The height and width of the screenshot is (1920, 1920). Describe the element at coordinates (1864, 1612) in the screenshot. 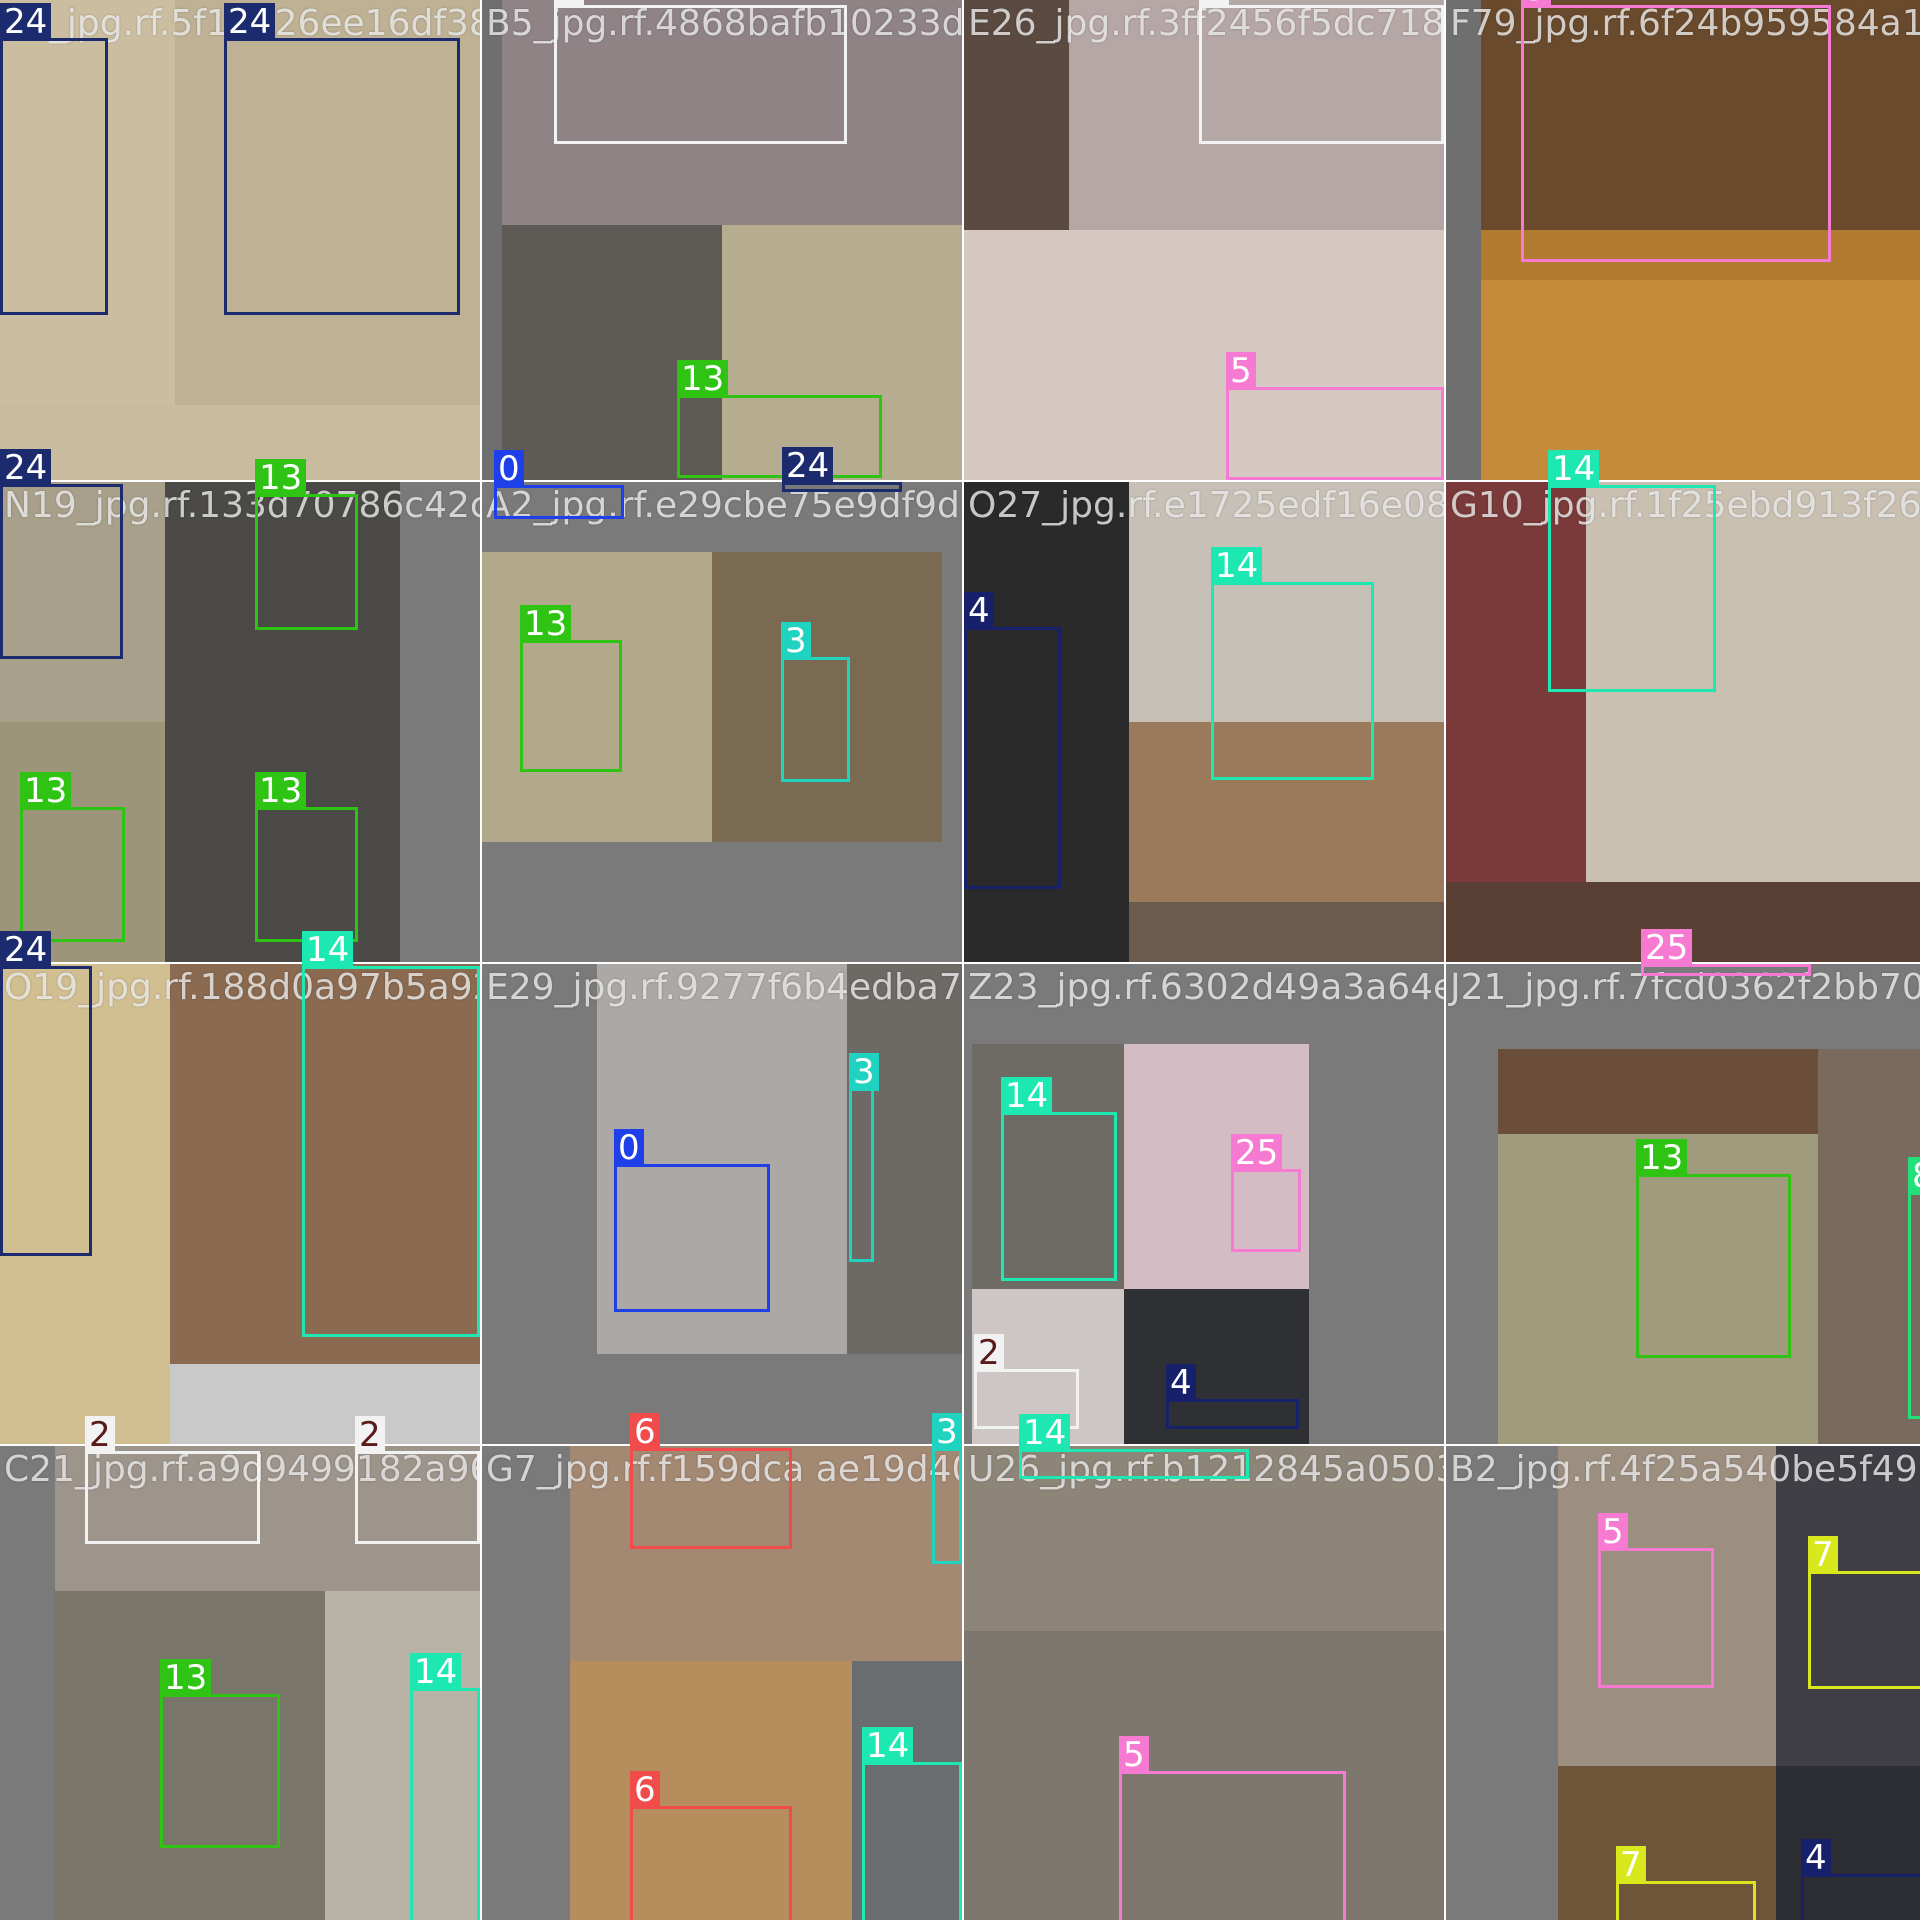

I see `bounding-box: 7` at that location.